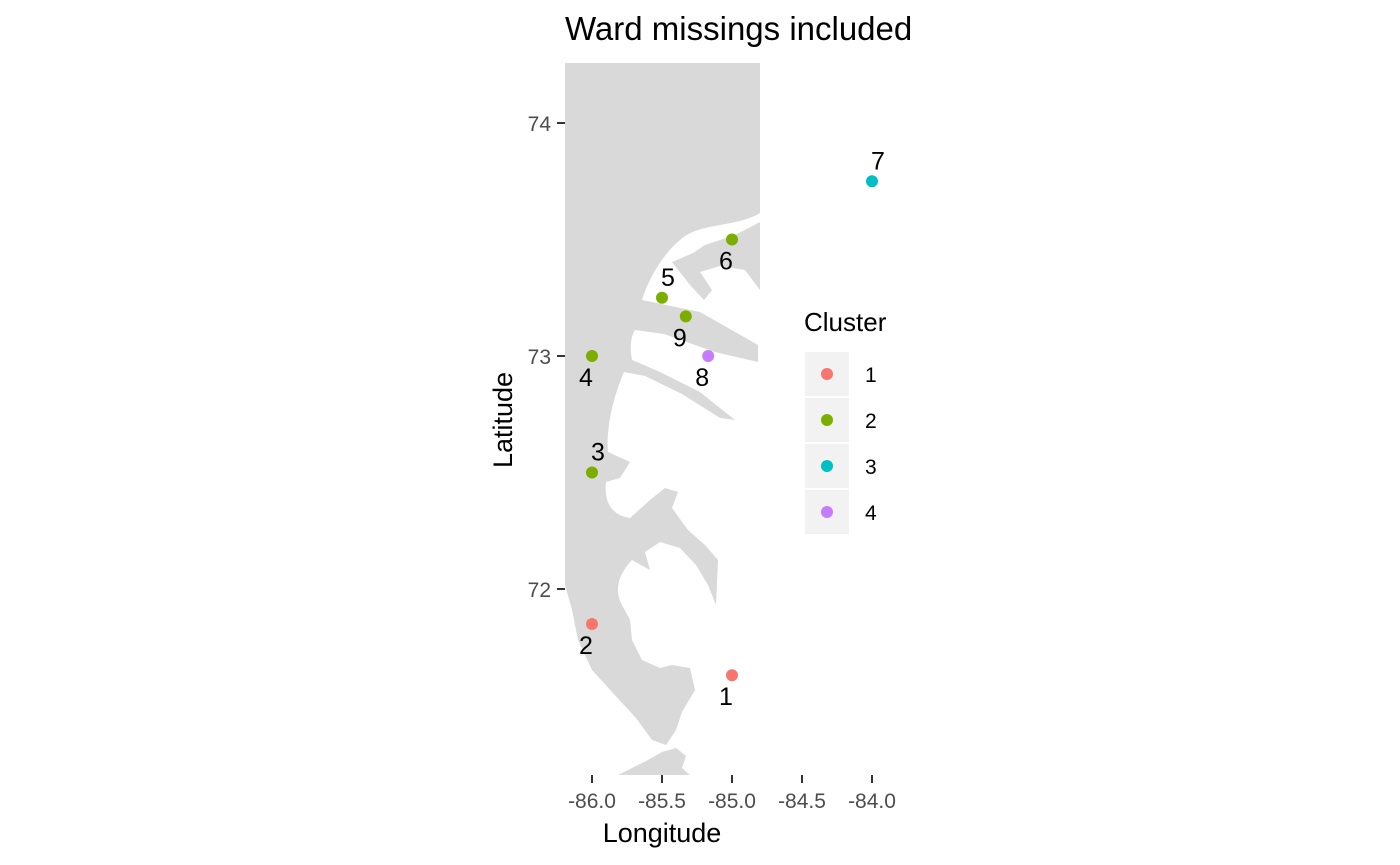  What do you see at coordinates (732, 801) in the screenshot?
I see `x-tick-label: -85.0` at bounding box center [732, 801].